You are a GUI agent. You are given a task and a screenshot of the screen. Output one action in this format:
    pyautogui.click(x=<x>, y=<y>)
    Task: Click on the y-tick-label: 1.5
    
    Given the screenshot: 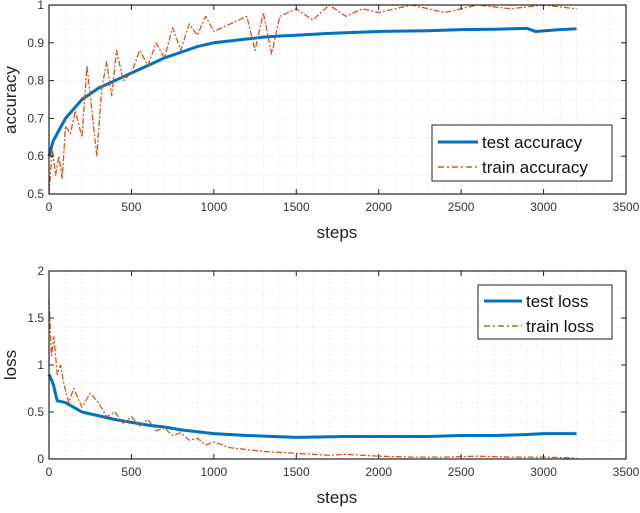 What is the action you would take?
    pyautogui.click(x=35, y=318)
    